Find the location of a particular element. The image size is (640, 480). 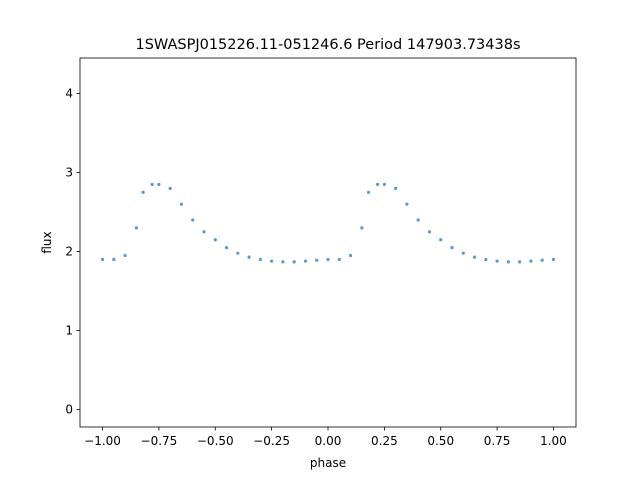

x-axis-label: phase is located at coordinates (328, 463).